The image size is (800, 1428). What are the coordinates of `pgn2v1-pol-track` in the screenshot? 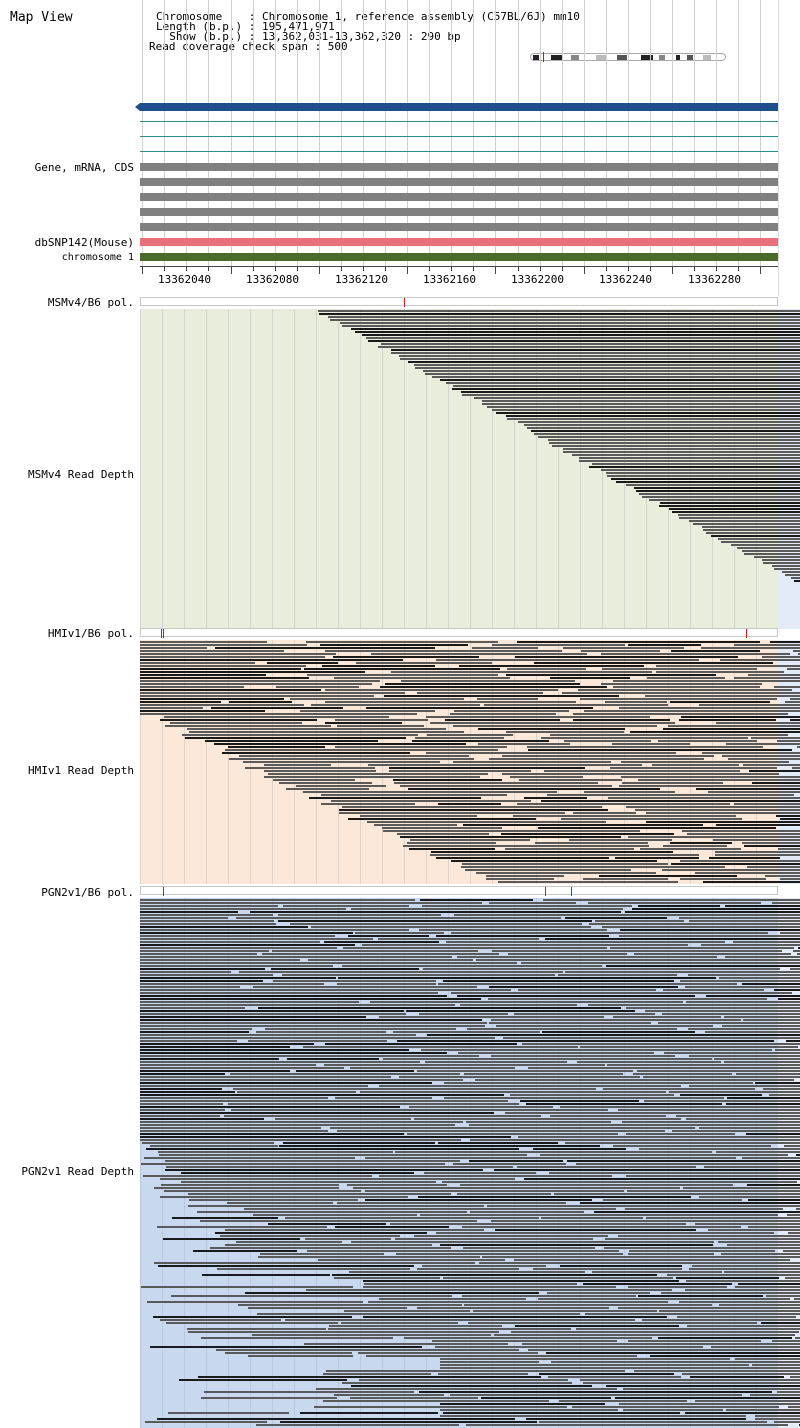 It's located at (459, 891).